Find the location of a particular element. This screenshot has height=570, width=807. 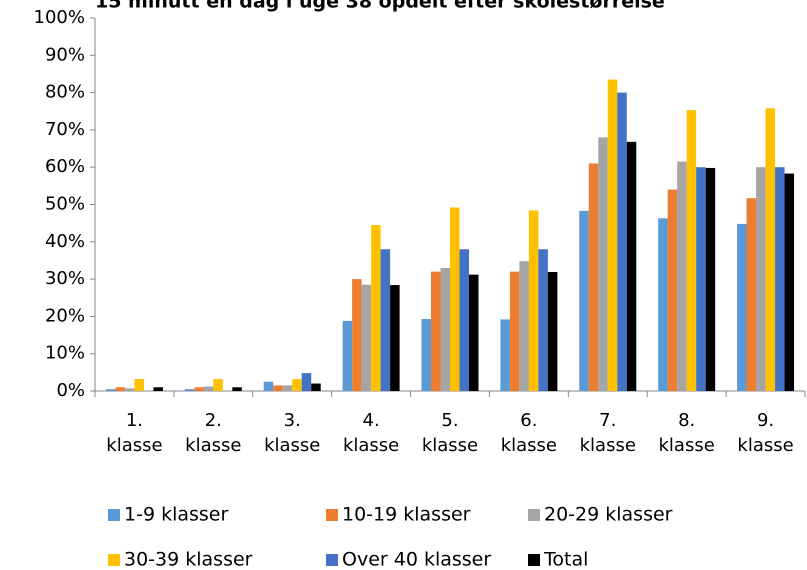

y-tick-label: 20% is located at coordinates (65, 315).